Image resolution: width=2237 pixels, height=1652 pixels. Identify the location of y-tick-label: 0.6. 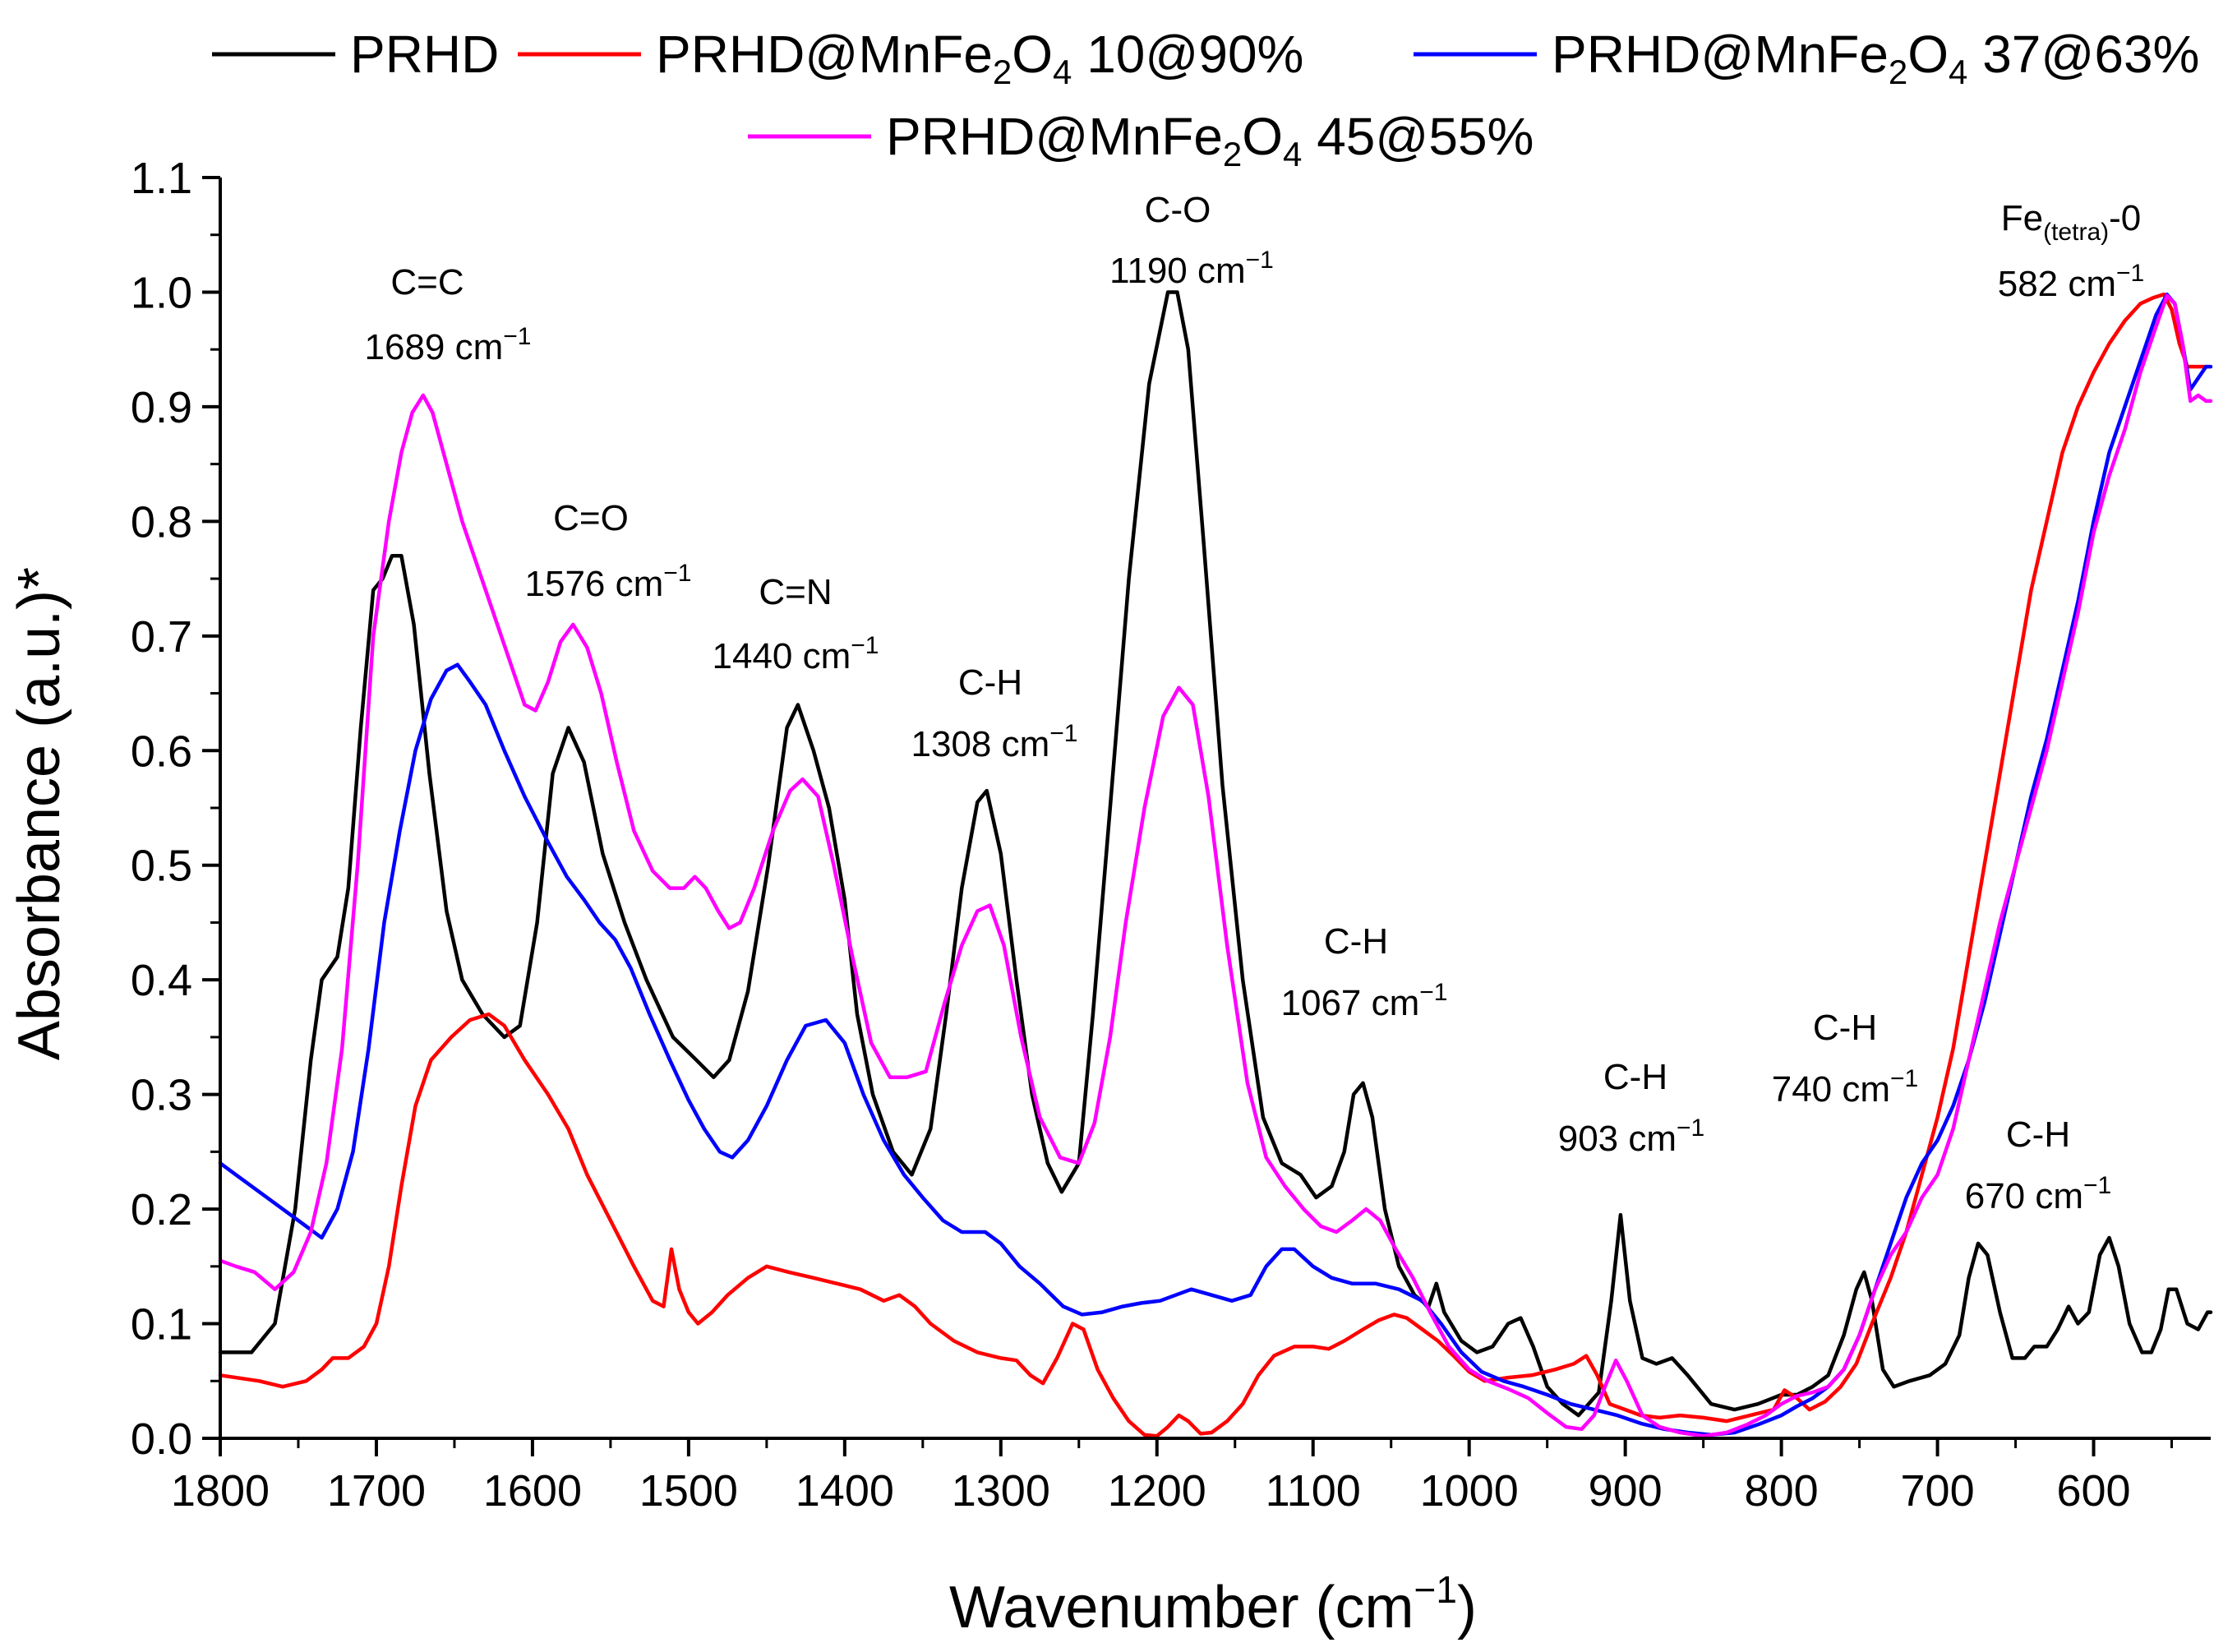
(161, 751).